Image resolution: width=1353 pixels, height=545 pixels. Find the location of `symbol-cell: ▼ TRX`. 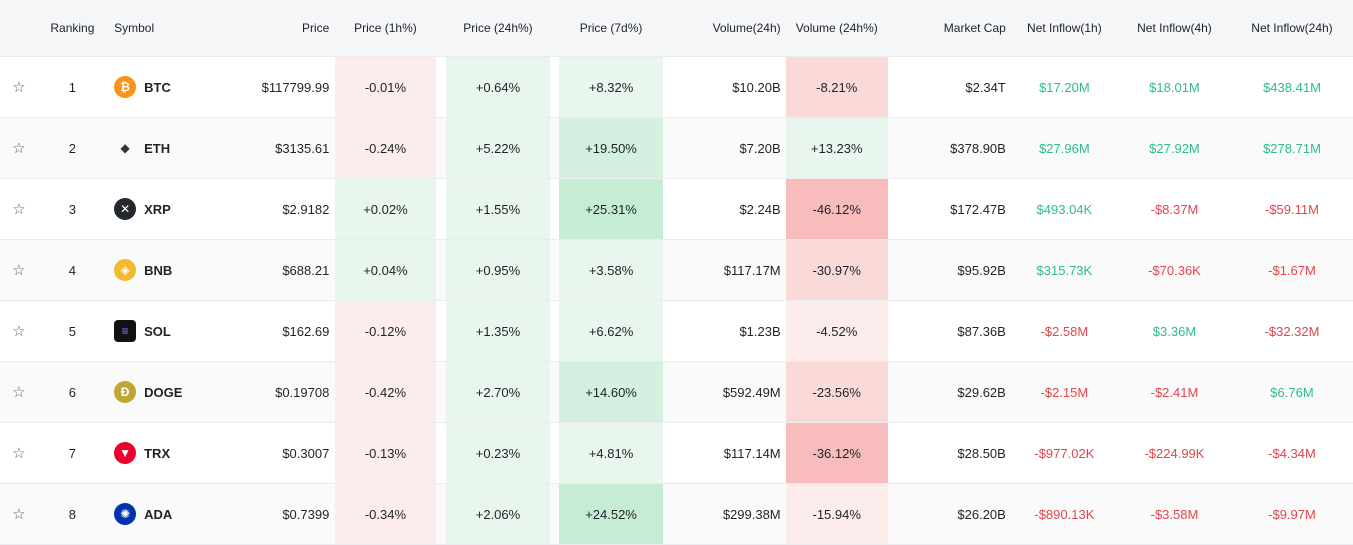

symbol-cell: ▼ TRX is located at coordinates (164, 453).